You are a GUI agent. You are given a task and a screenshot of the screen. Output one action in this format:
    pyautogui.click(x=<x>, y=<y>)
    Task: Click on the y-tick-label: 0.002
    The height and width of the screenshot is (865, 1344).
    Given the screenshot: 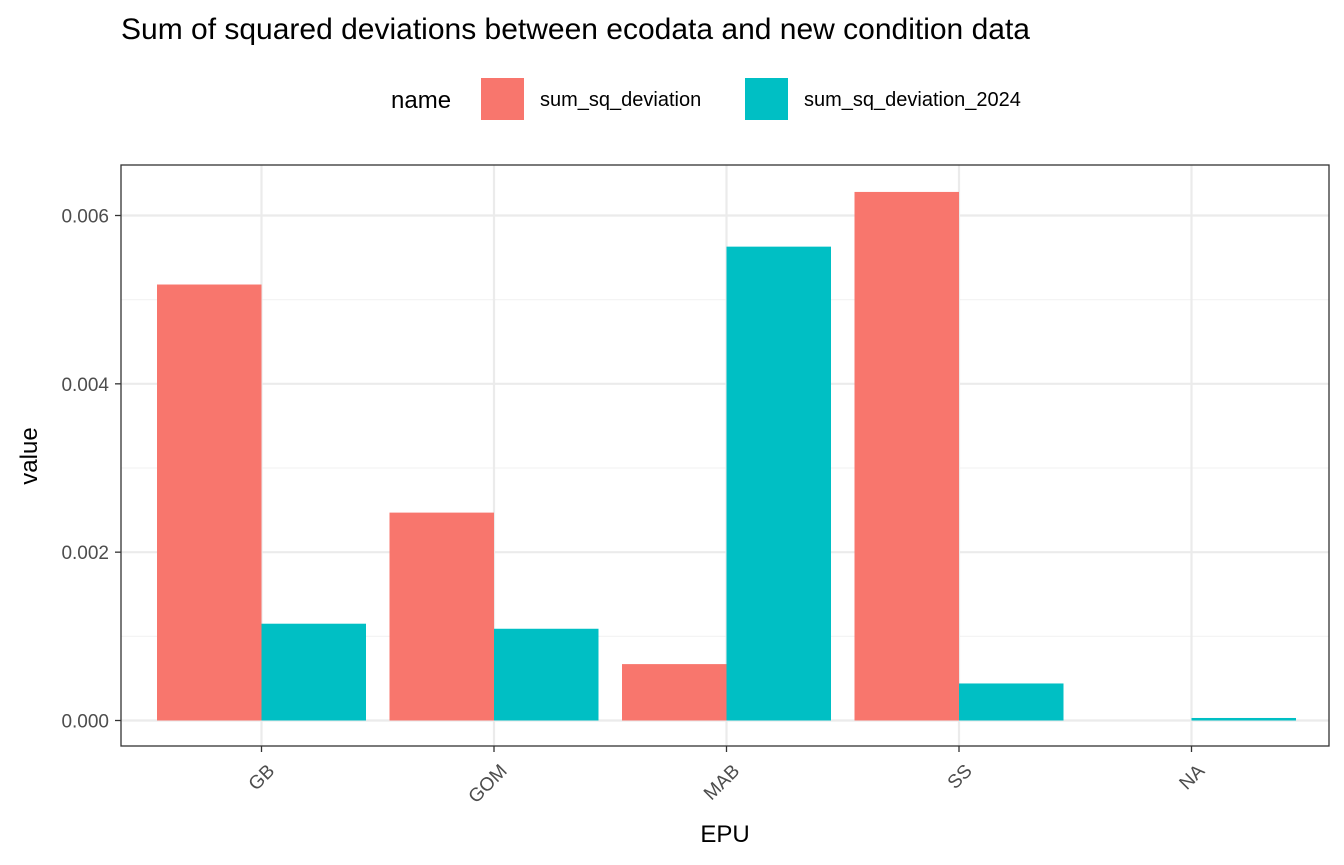 What is the action you would take?
    pyautogui.click(x=85, y=553)
    